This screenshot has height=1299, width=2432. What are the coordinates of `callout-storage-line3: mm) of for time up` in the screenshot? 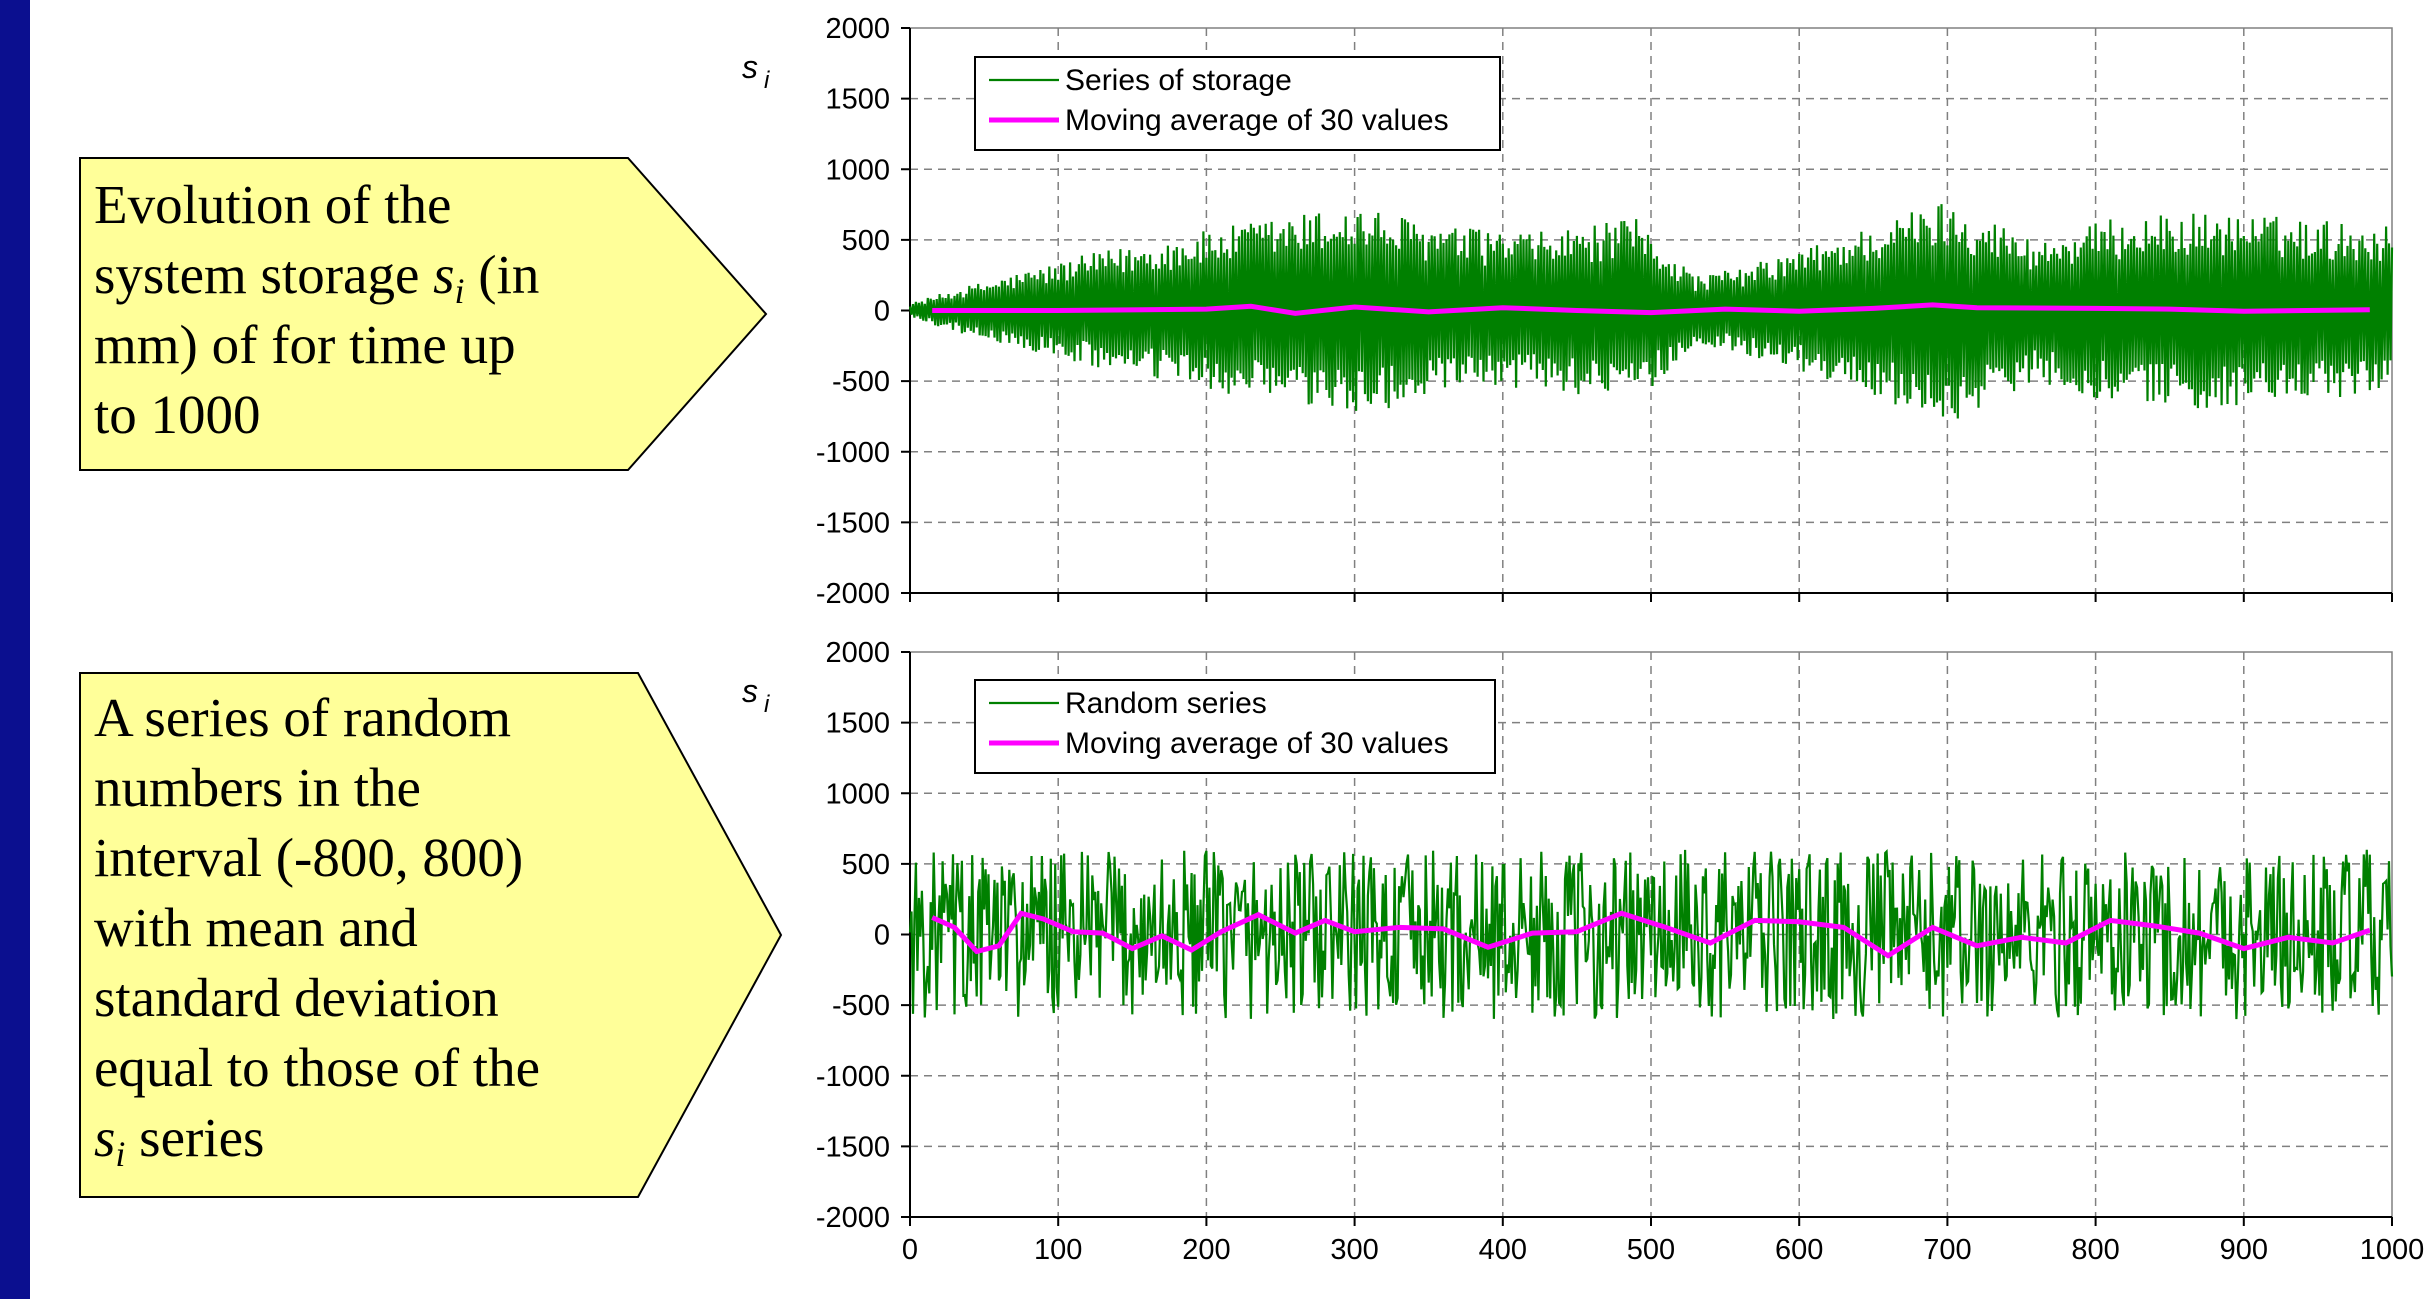 It's located at (305, 344).